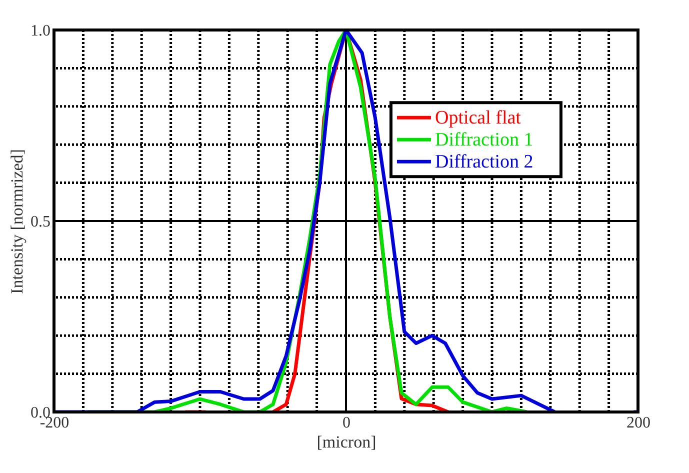 The width and height of the screenshot is (689, 473). What do you see at coordinates (484, 162) in the screenshot?
I see `legend-label: Diffraction 2` at bounding box center [484, 162].